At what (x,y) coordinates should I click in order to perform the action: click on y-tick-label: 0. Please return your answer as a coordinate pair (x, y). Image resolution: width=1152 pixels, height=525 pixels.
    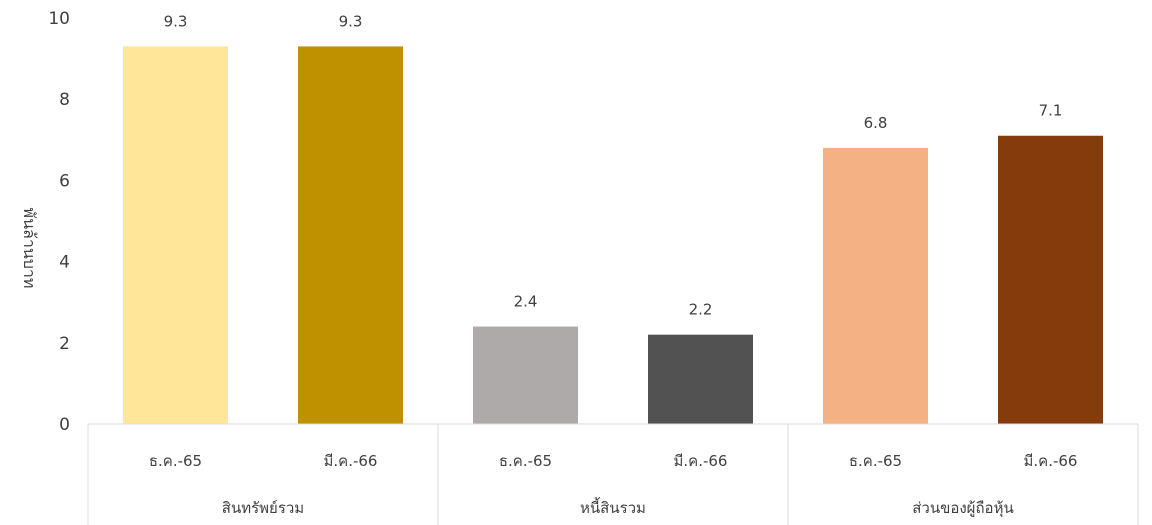
    Looking at the image, I should click on (64, 425).